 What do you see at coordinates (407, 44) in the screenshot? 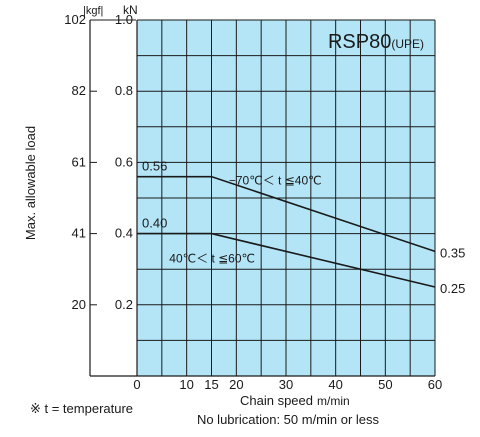
I see `chart-title-suffix: (UPE)` at bounding box center [407, 44].